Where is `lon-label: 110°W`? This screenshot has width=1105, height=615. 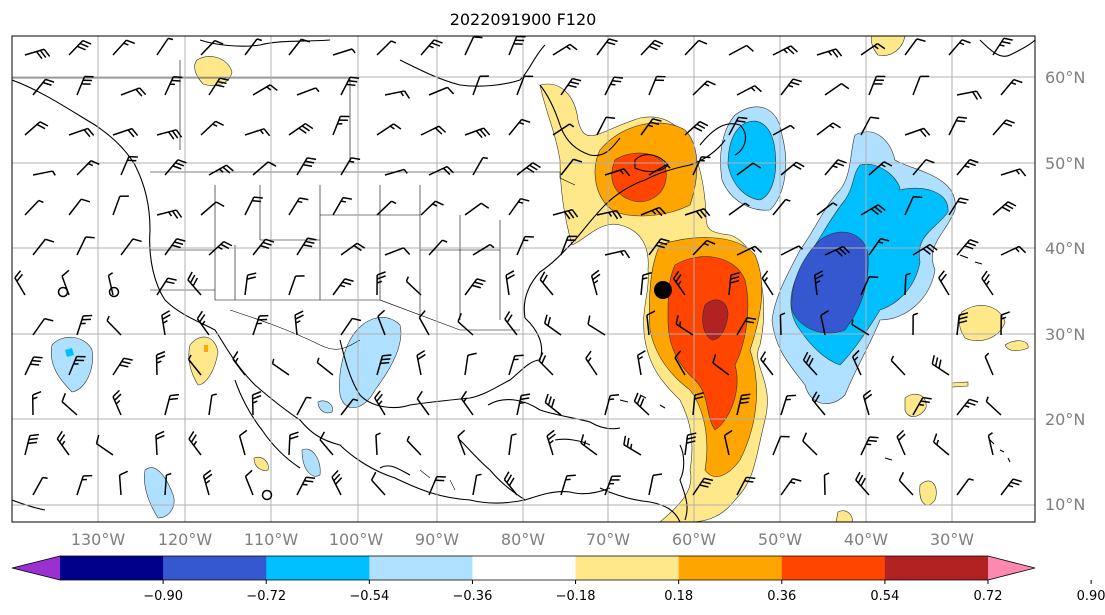
lon-label: 110°W is located at coordinates (271, 539).